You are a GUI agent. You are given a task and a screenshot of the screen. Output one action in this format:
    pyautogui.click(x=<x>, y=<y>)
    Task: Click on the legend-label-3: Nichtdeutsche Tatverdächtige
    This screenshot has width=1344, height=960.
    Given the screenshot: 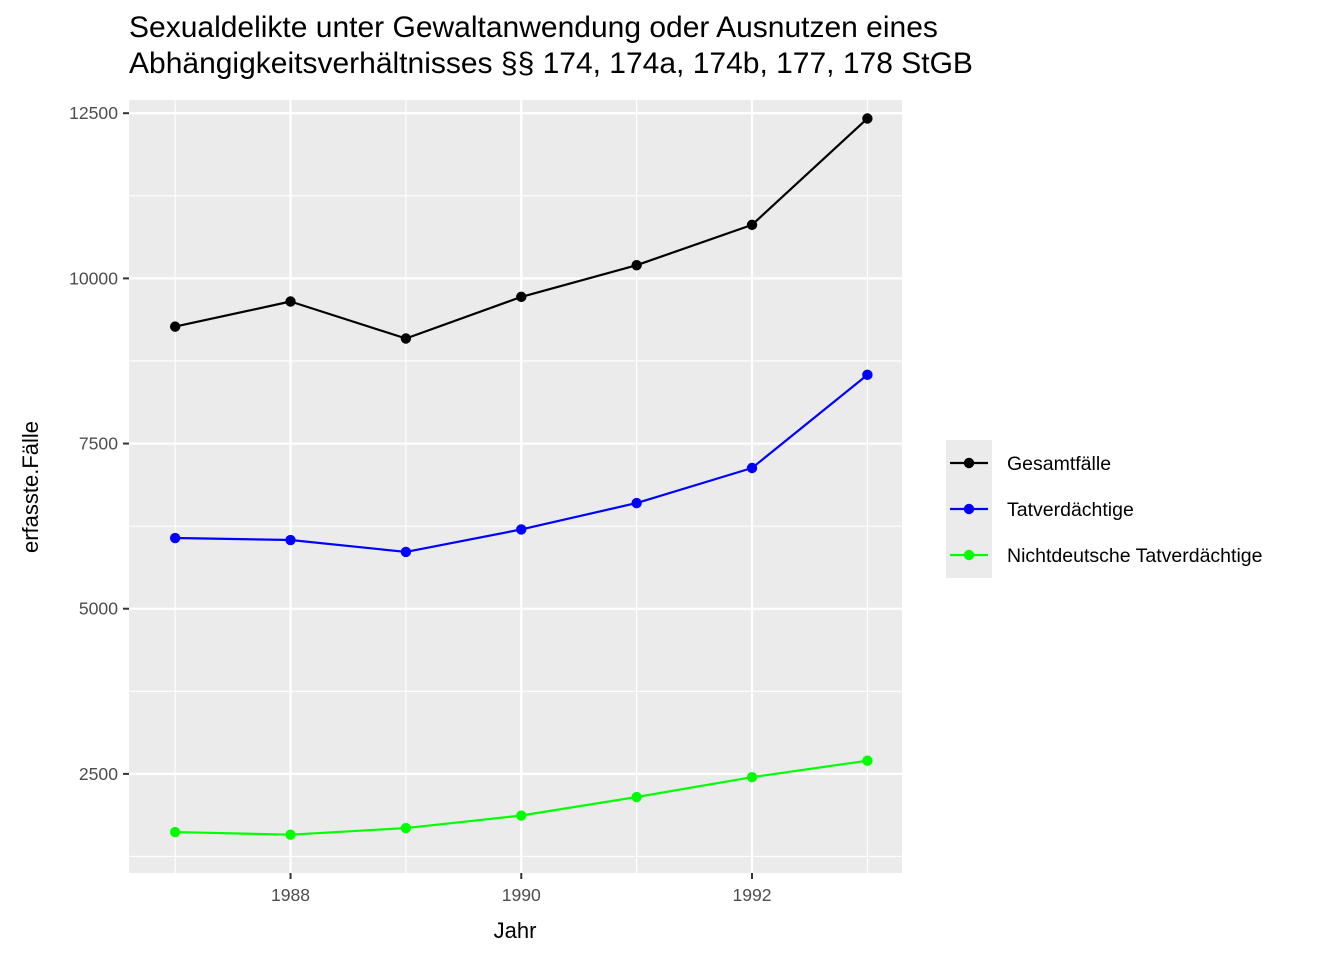 What is the action you would take?
    pyautogui.click(x=1134, y=556)
    